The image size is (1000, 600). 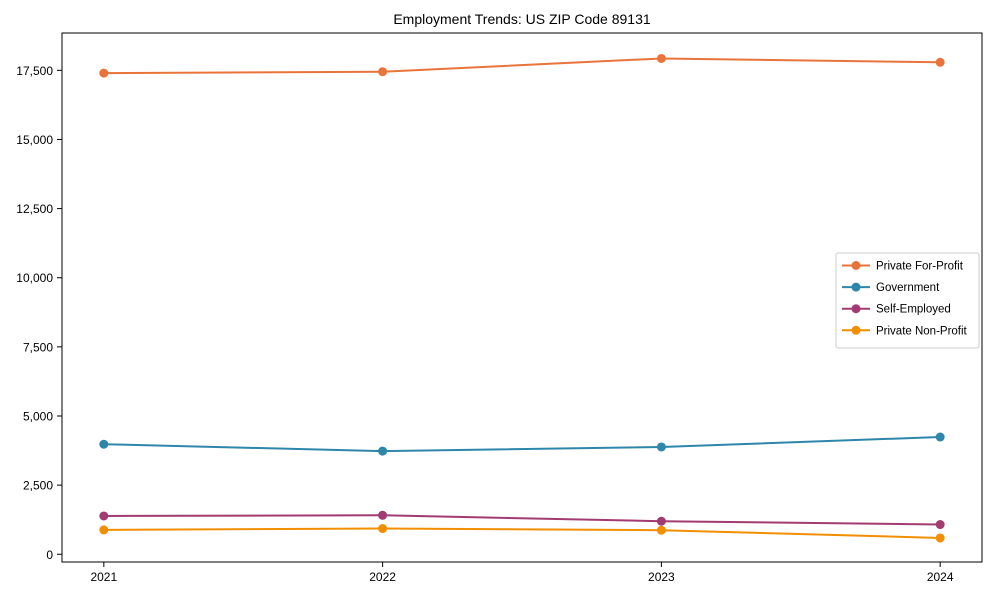 What do you see at coordinates (661, 577) in the screenshot?
I see `x-tick-label: 2023` at bounding box center [661, 577].